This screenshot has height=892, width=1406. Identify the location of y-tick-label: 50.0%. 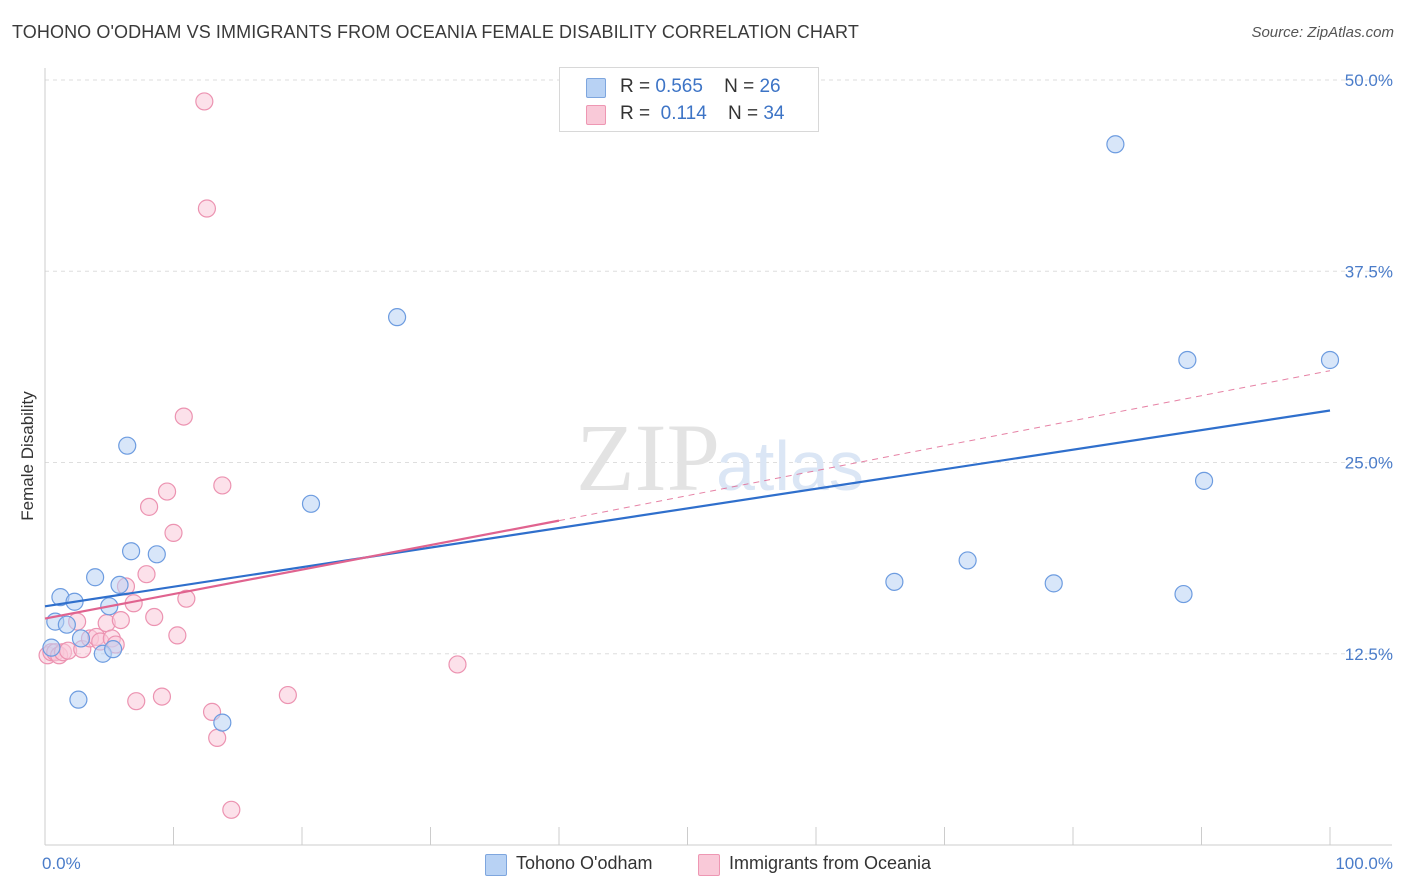
(1369, 80).